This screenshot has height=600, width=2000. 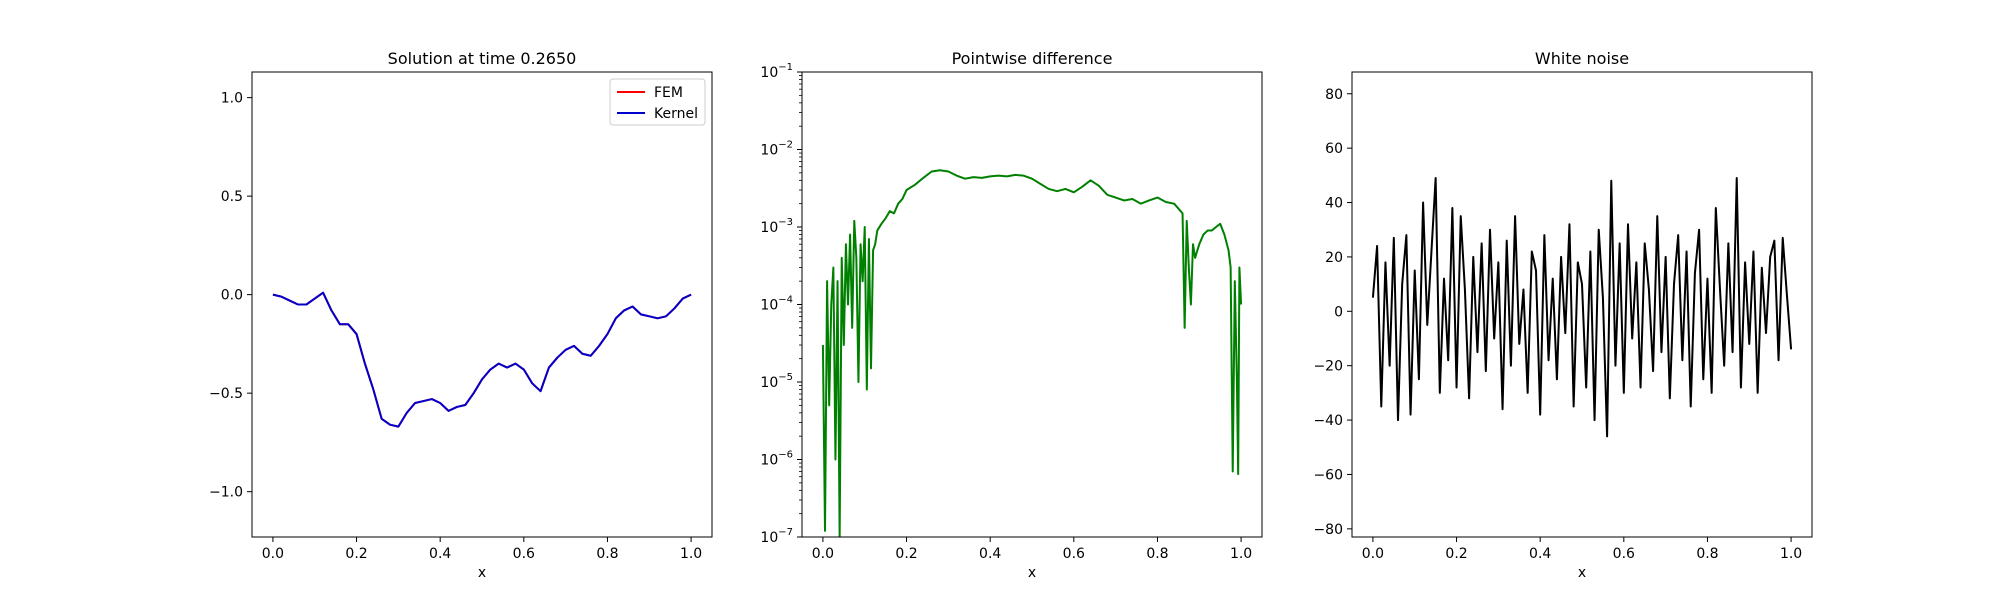 What do you see at coordinates (440, 554) in the screenshot?
I see `x-tick-label-solution-2: 0.4` at bounding box center [440, 554].